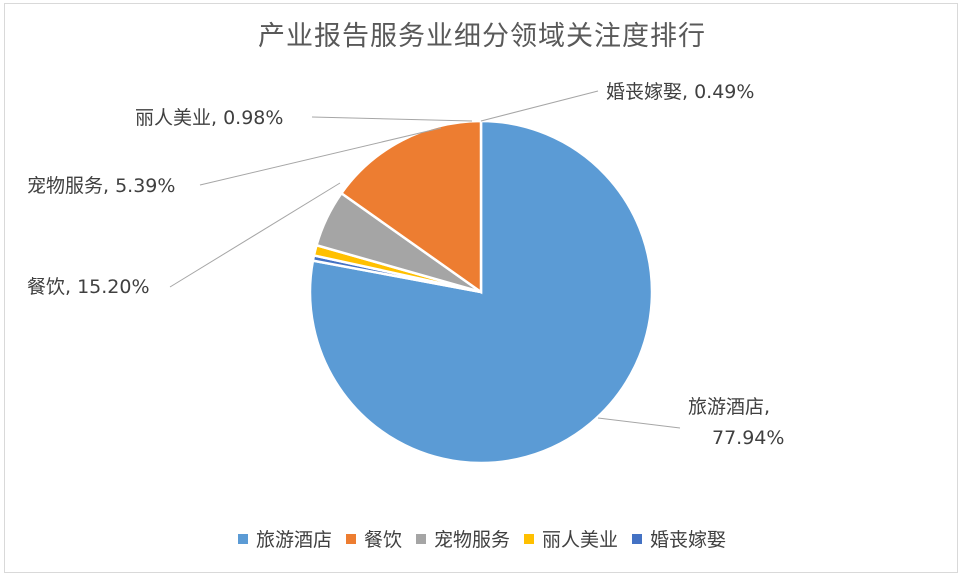 The width and height of the screenshot is (964, 578). I want to click on legend-item: 婚丧嫁娶, so click(679, 538).